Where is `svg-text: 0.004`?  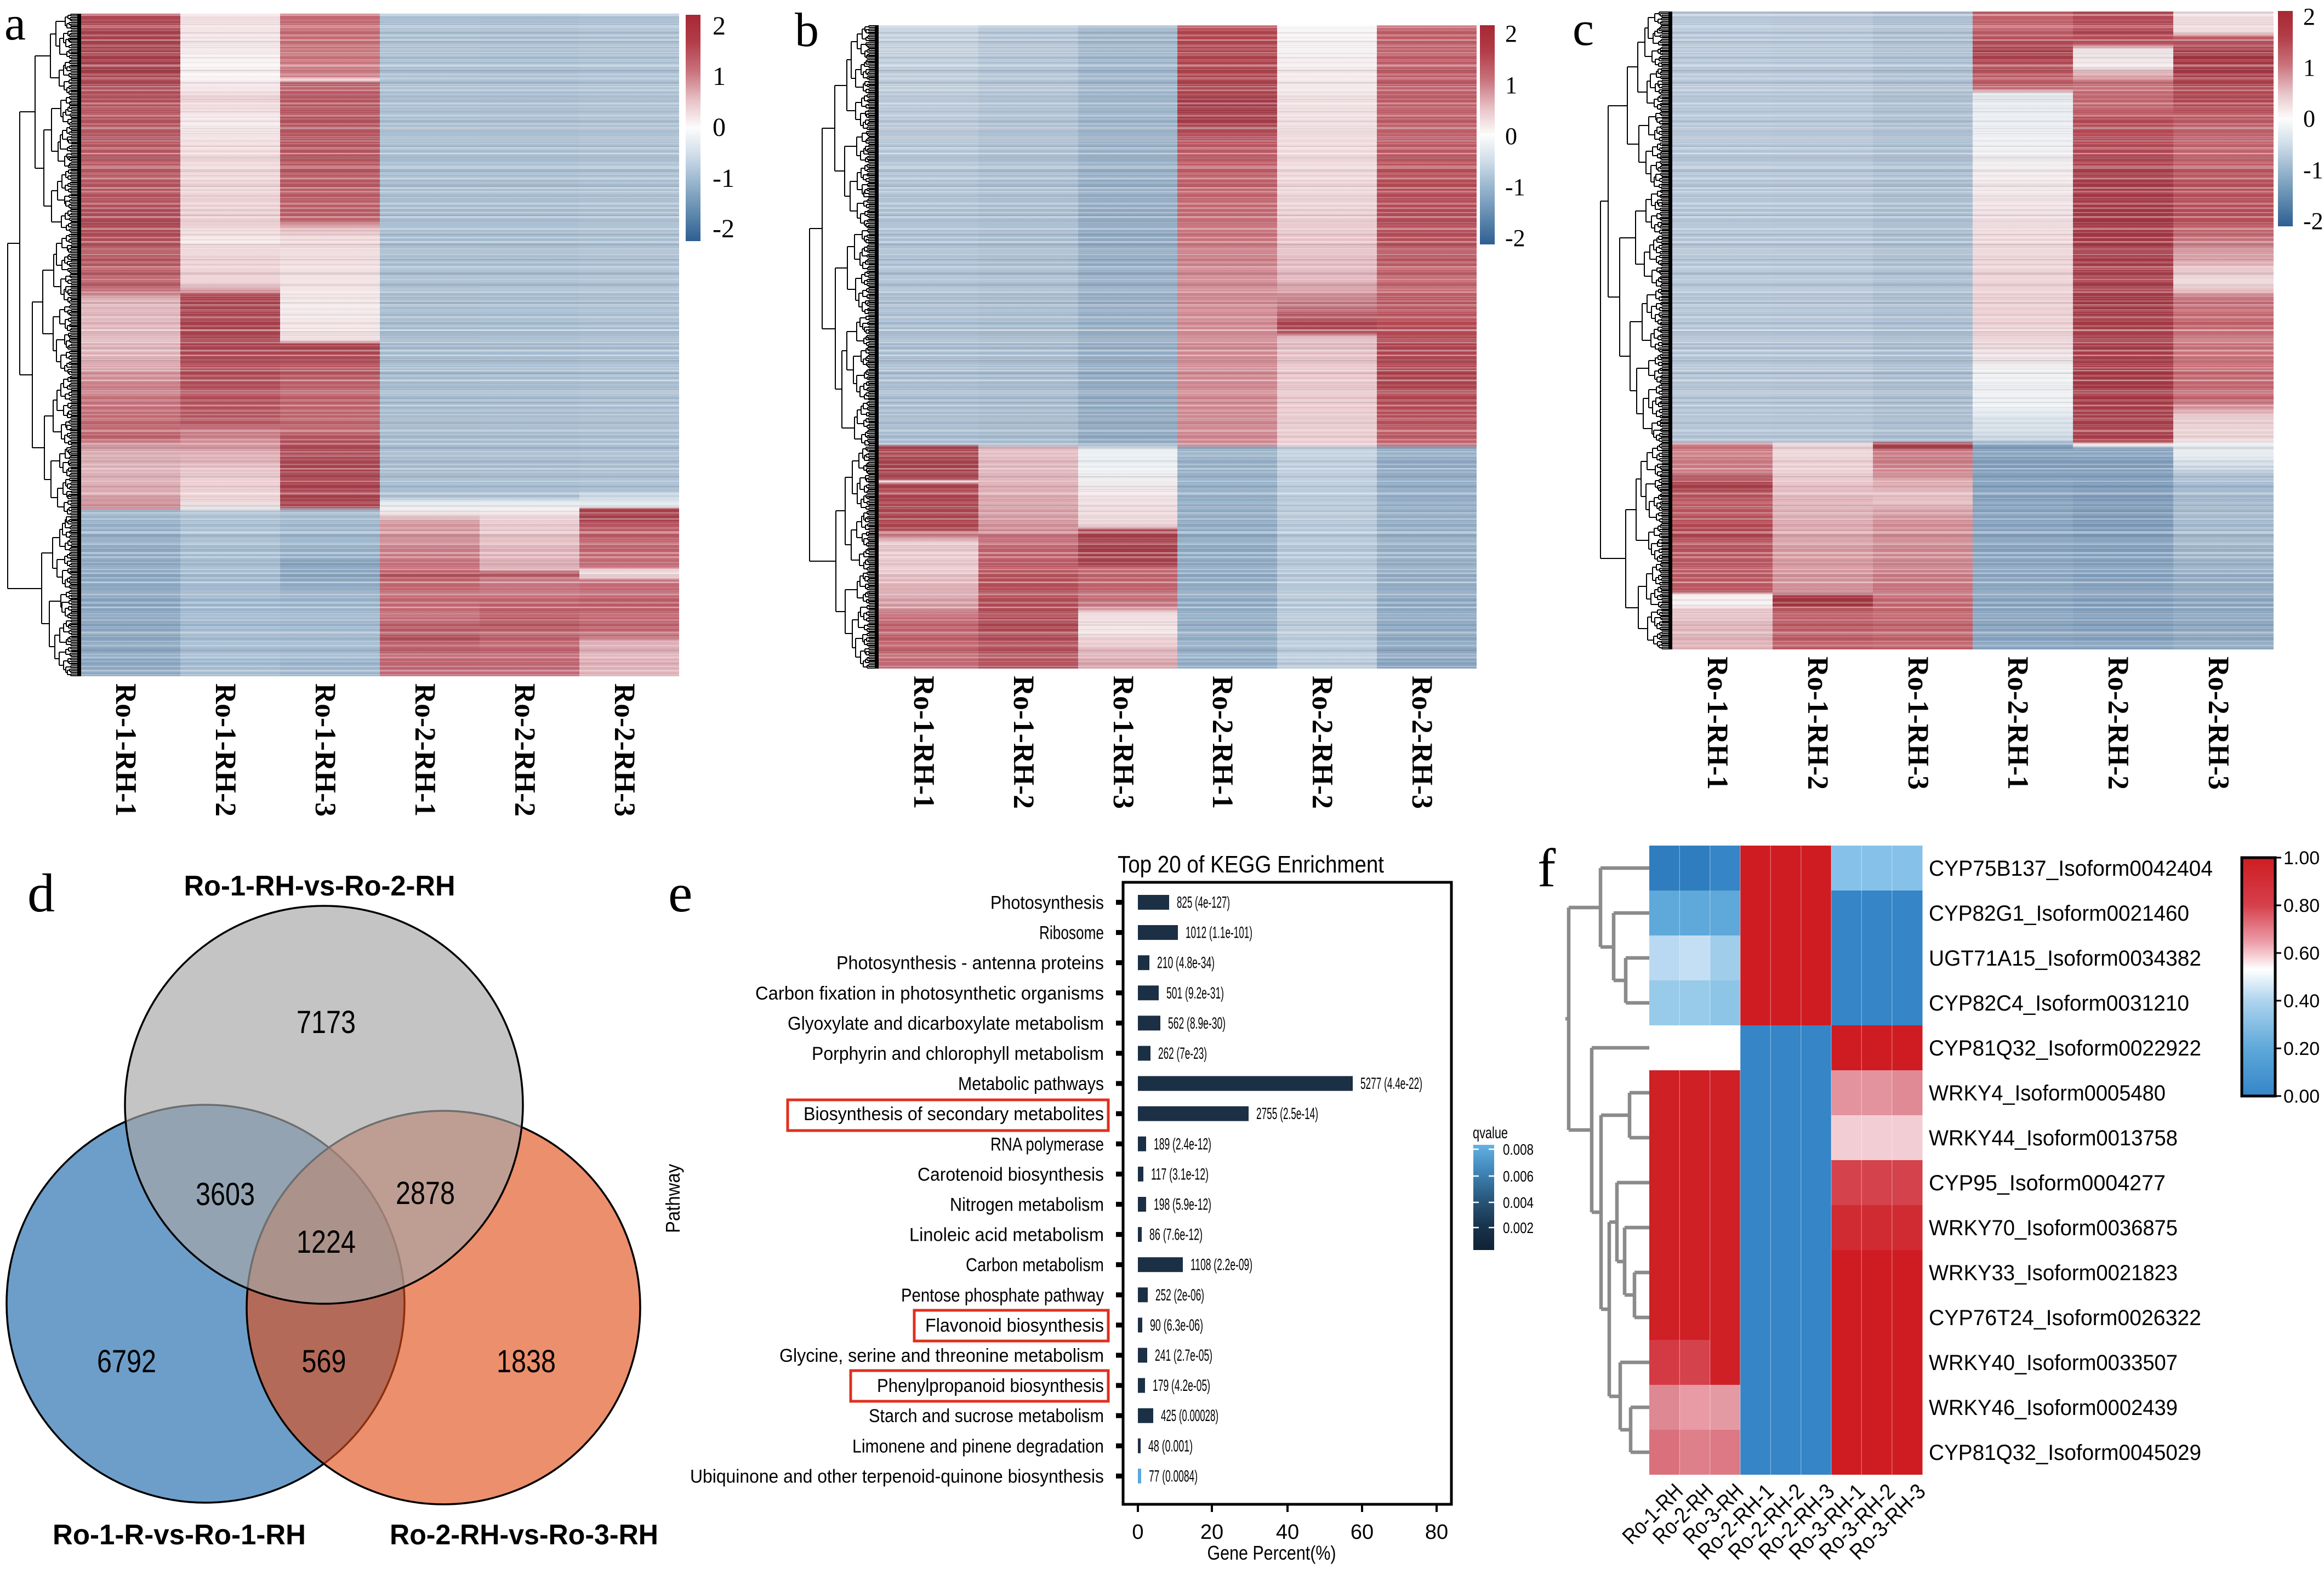 svg-text: 0.004 is located at coordinates (1518, 1202).